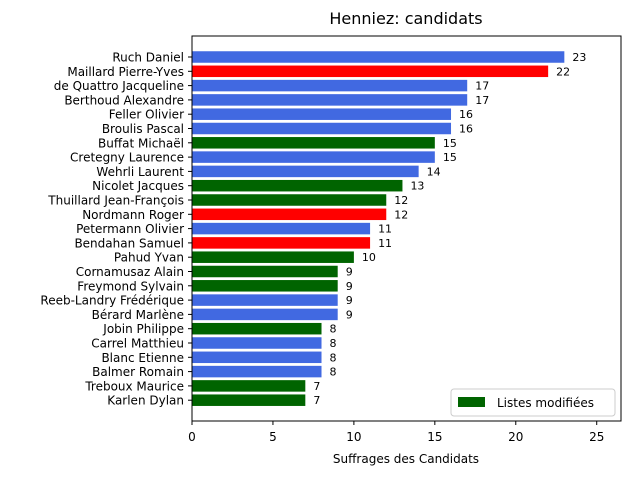  What do you see at coordinates (406, 459) in the screenshot?
I see `x-axis-label: Suffrages des Candidats` at bounding box center [406, 459].